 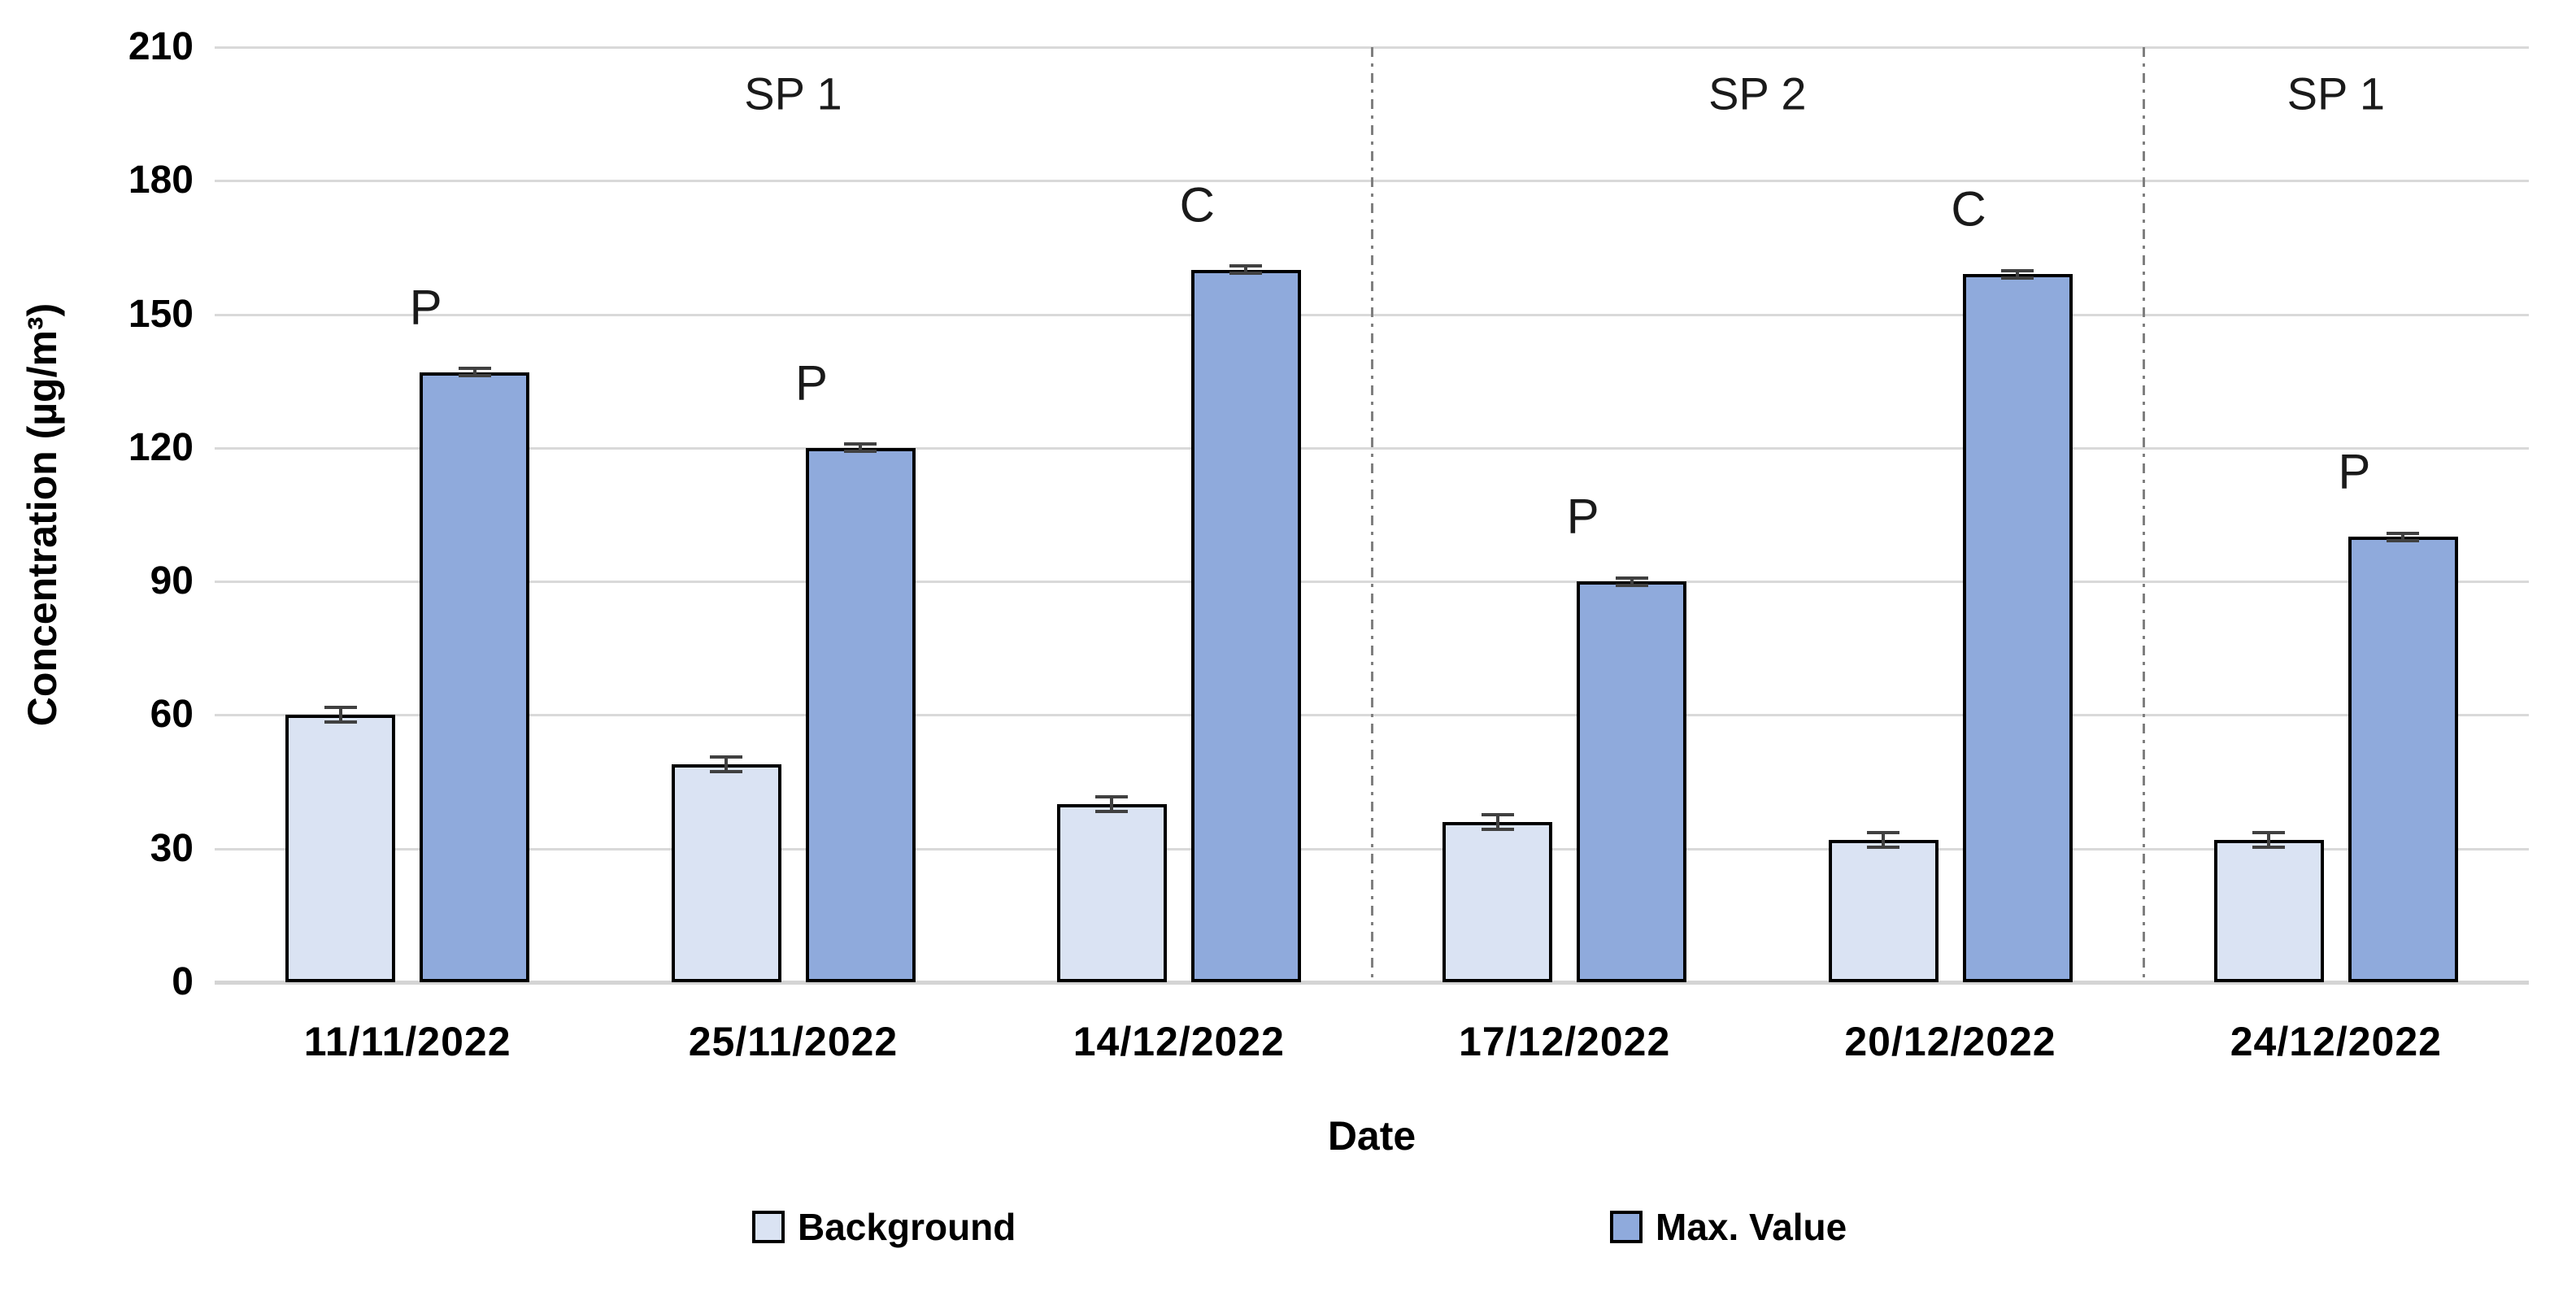 I want to click on y-tick-label: 120, so click(x=161, y=447).